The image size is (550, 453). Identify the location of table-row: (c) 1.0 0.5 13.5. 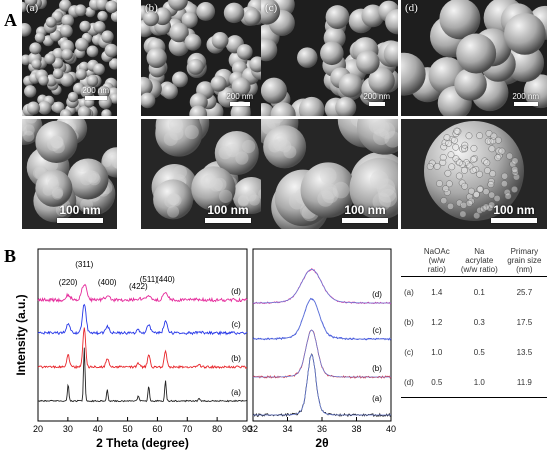
(474, 352).